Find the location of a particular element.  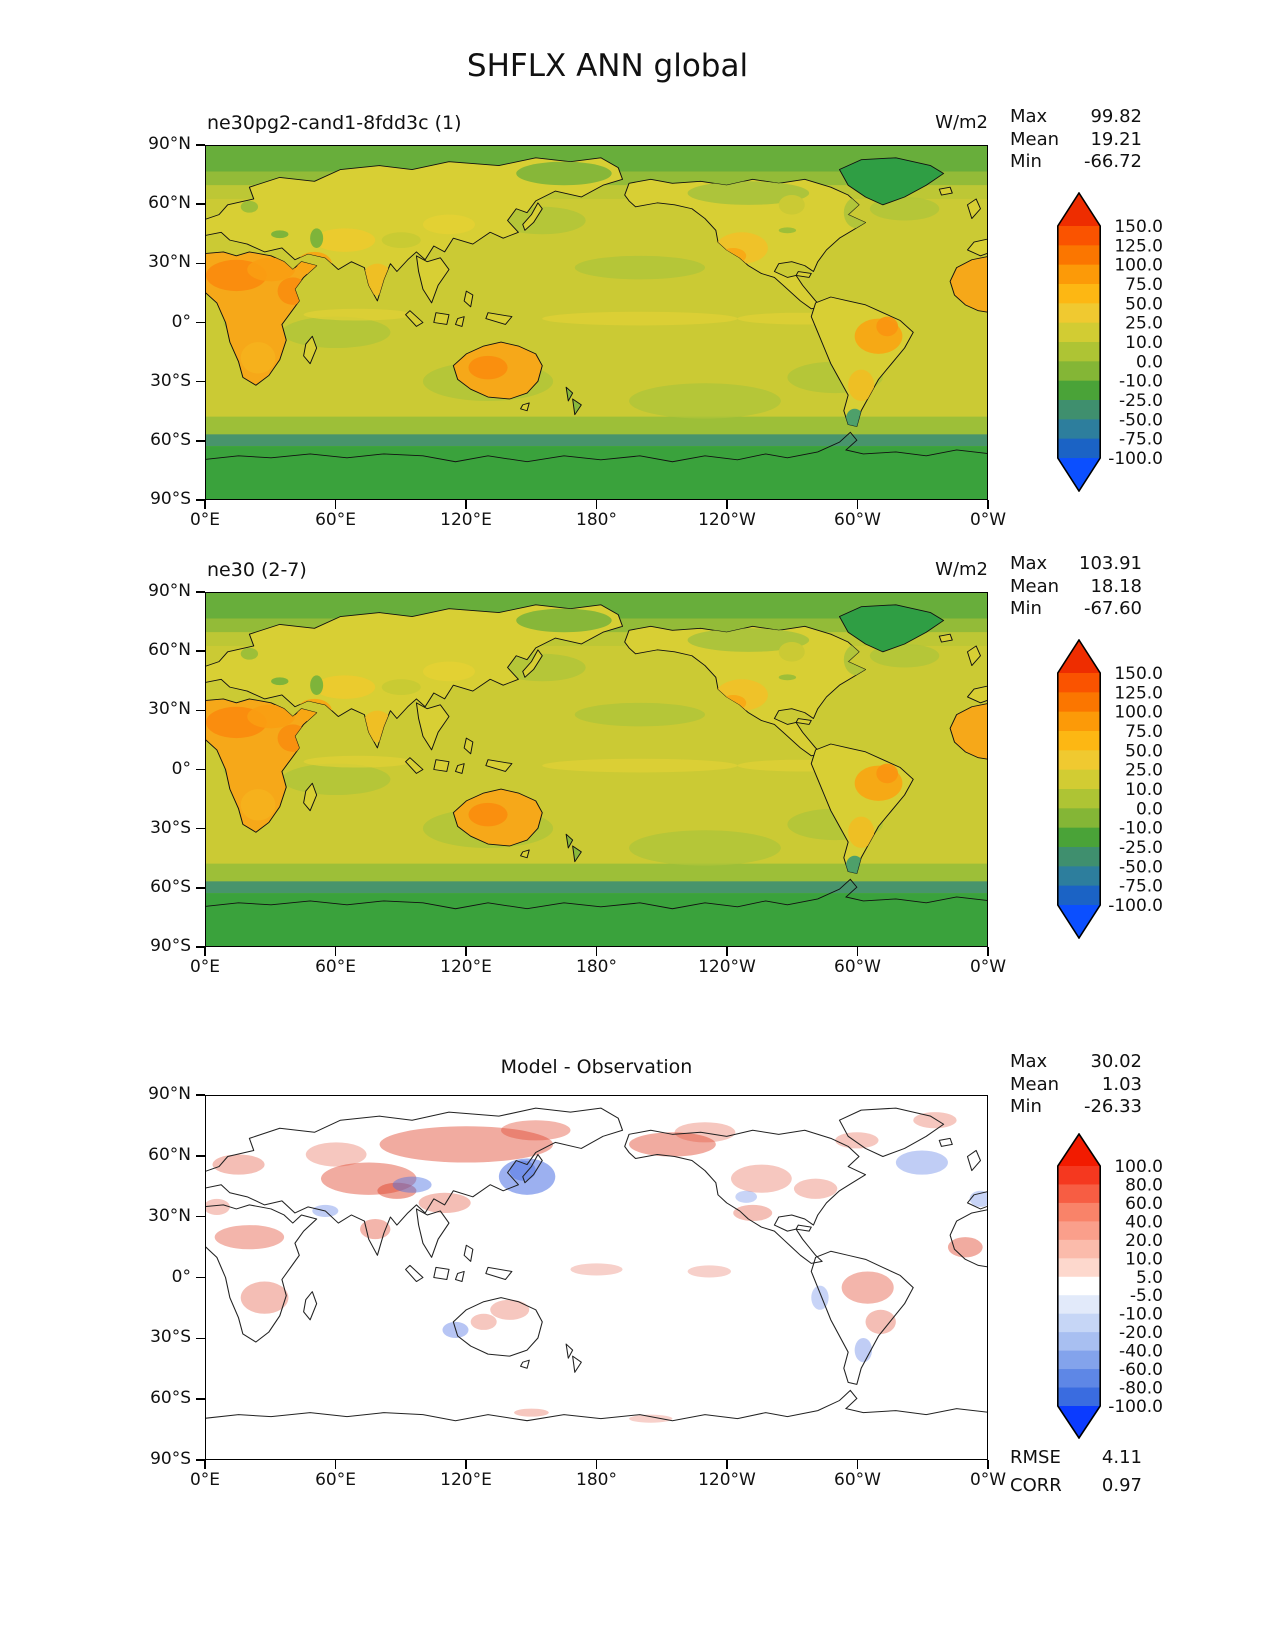

landmass-madagascar is located at coordinates (310, 797).